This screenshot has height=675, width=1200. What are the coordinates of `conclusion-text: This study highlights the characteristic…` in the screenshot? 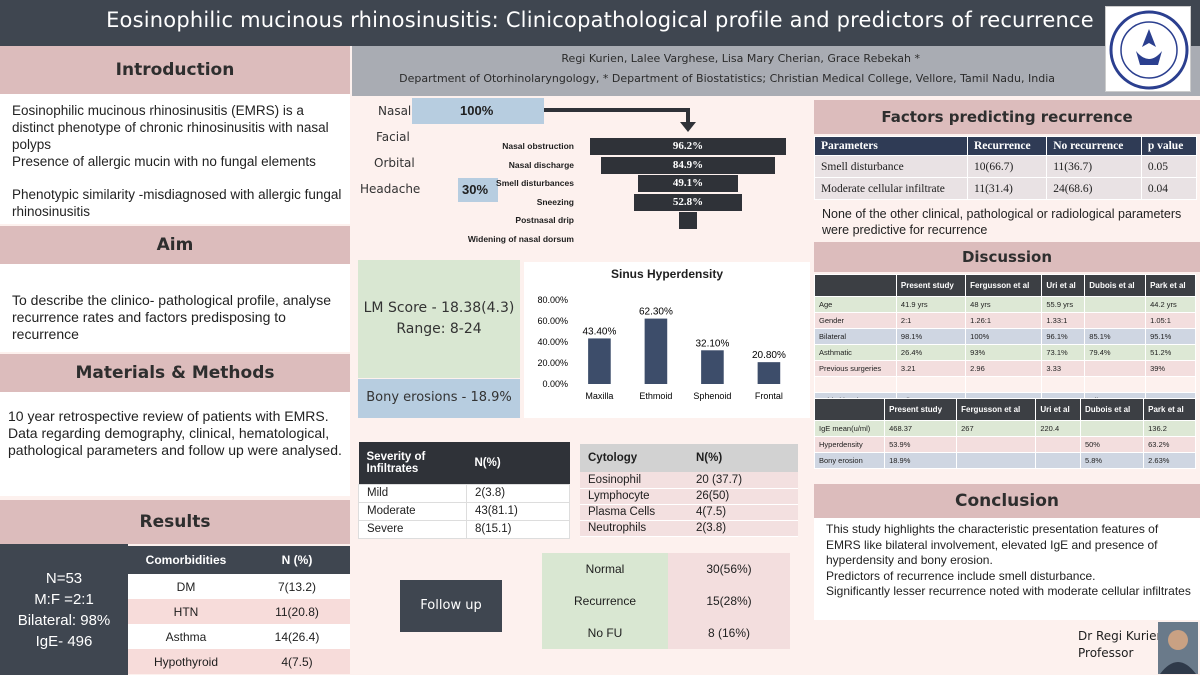 It's located at (1009, 561).